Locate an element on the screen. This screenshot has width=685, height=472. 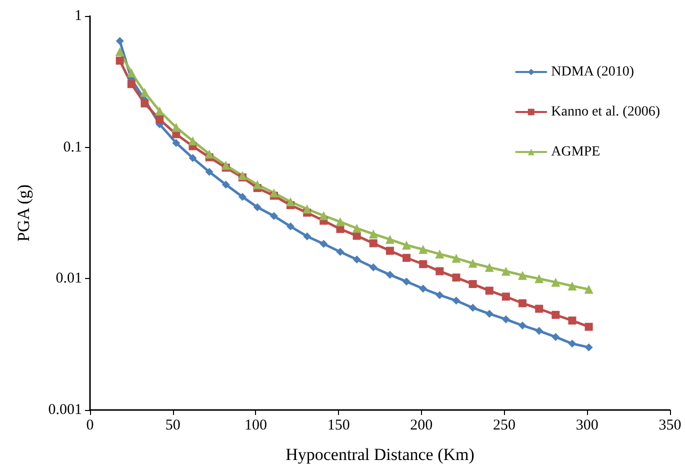
y-tick-label: 0.1 is located at coordinates (72, 147).